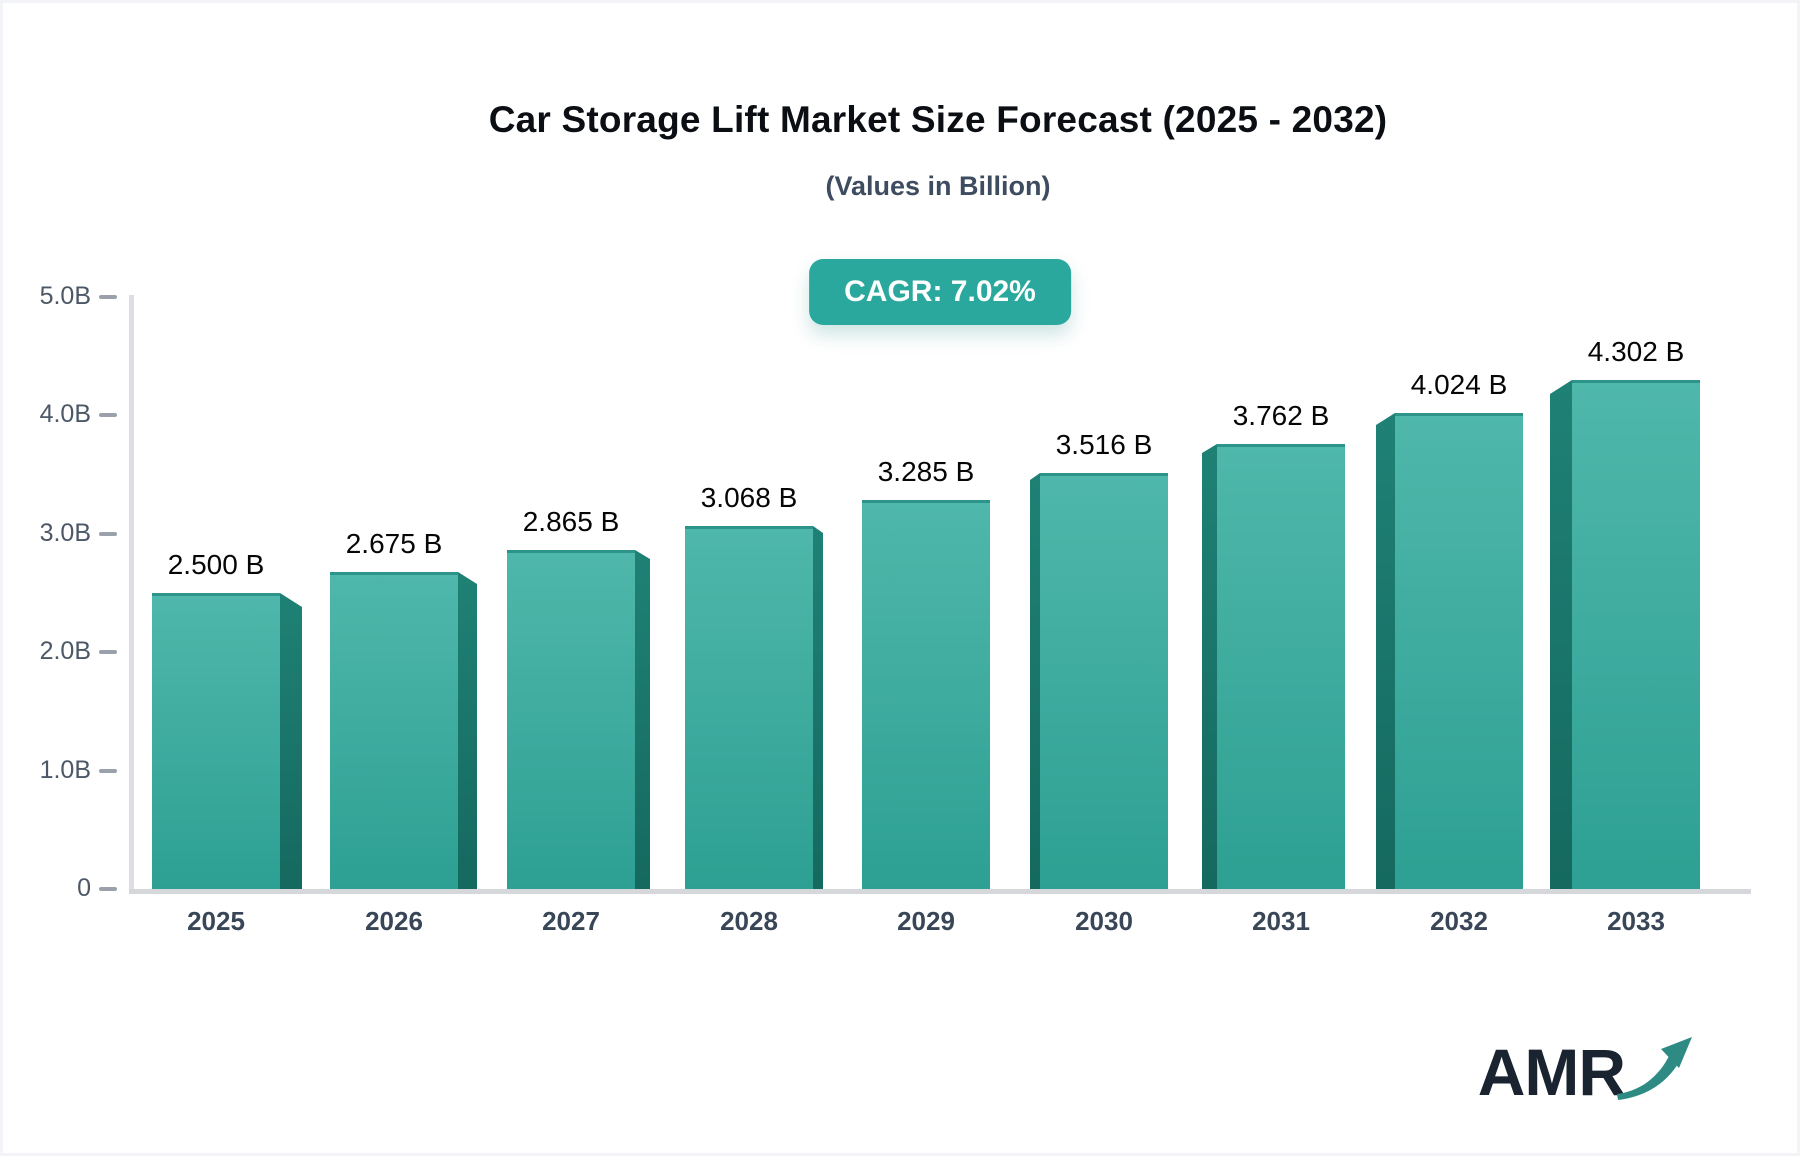  What do you see at coordinates (216, 921) in the screenshot?
I see `x-axis-label: 2025` at bounding box center [216, 921].